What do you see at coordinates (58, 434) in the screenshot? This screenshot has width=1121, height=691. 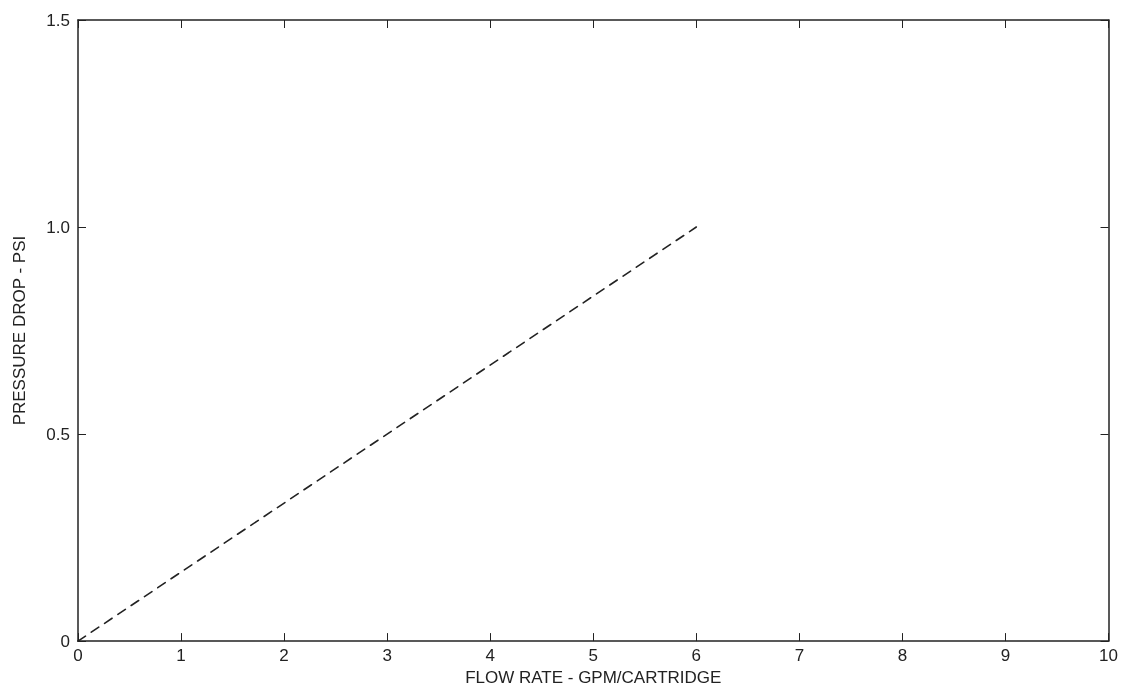 I see `y-tick-label: 0.5` at bounding box center [58, 434].